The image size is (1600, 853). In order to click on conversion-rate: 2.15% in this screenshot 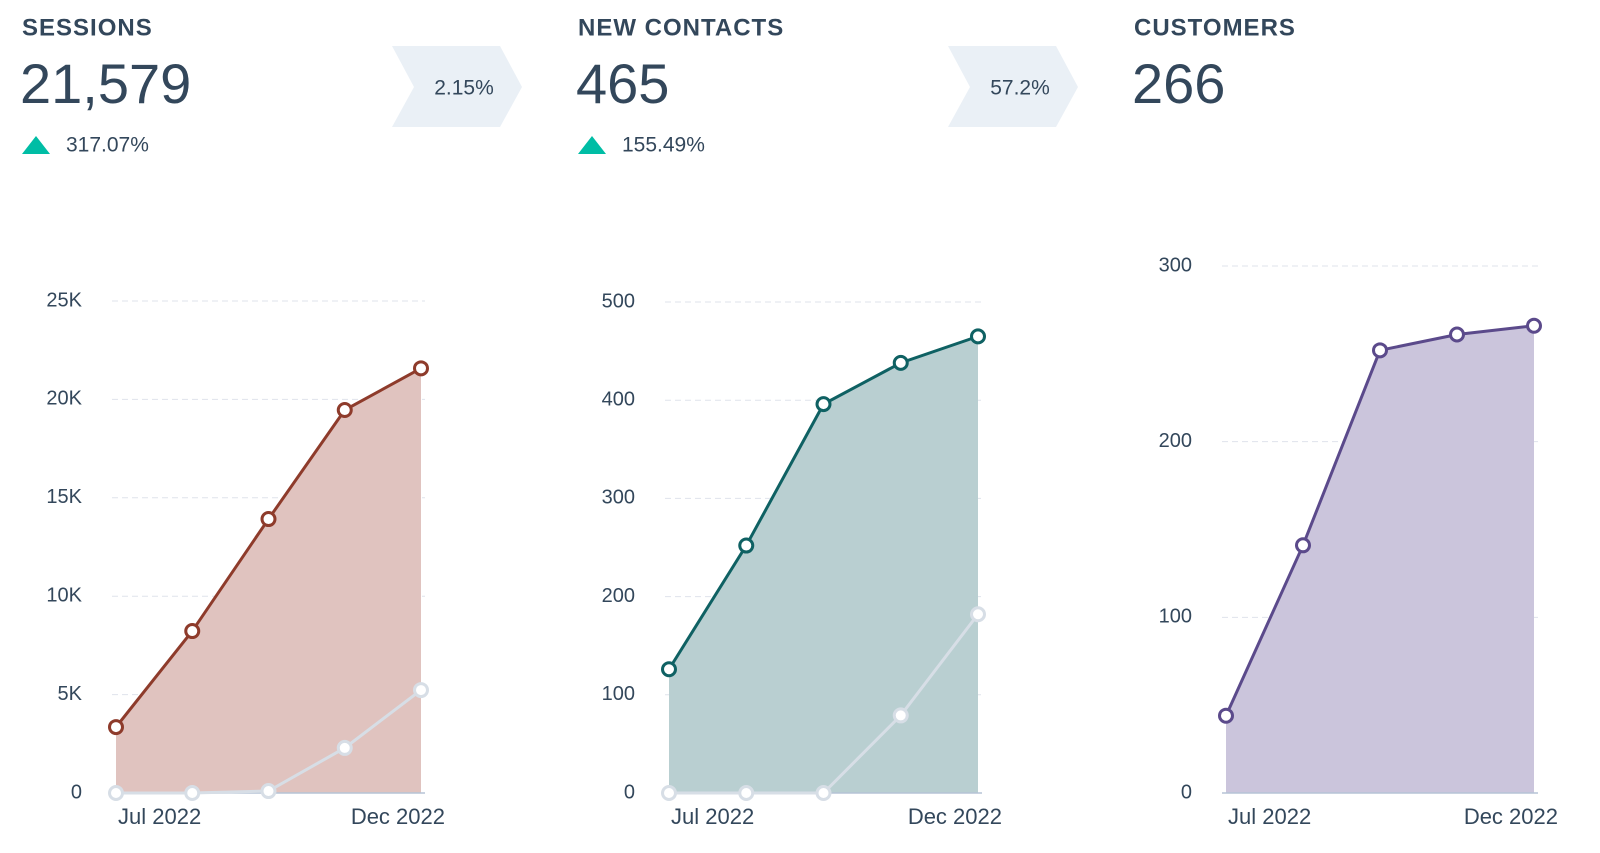, I will do `click(464, 88)`.